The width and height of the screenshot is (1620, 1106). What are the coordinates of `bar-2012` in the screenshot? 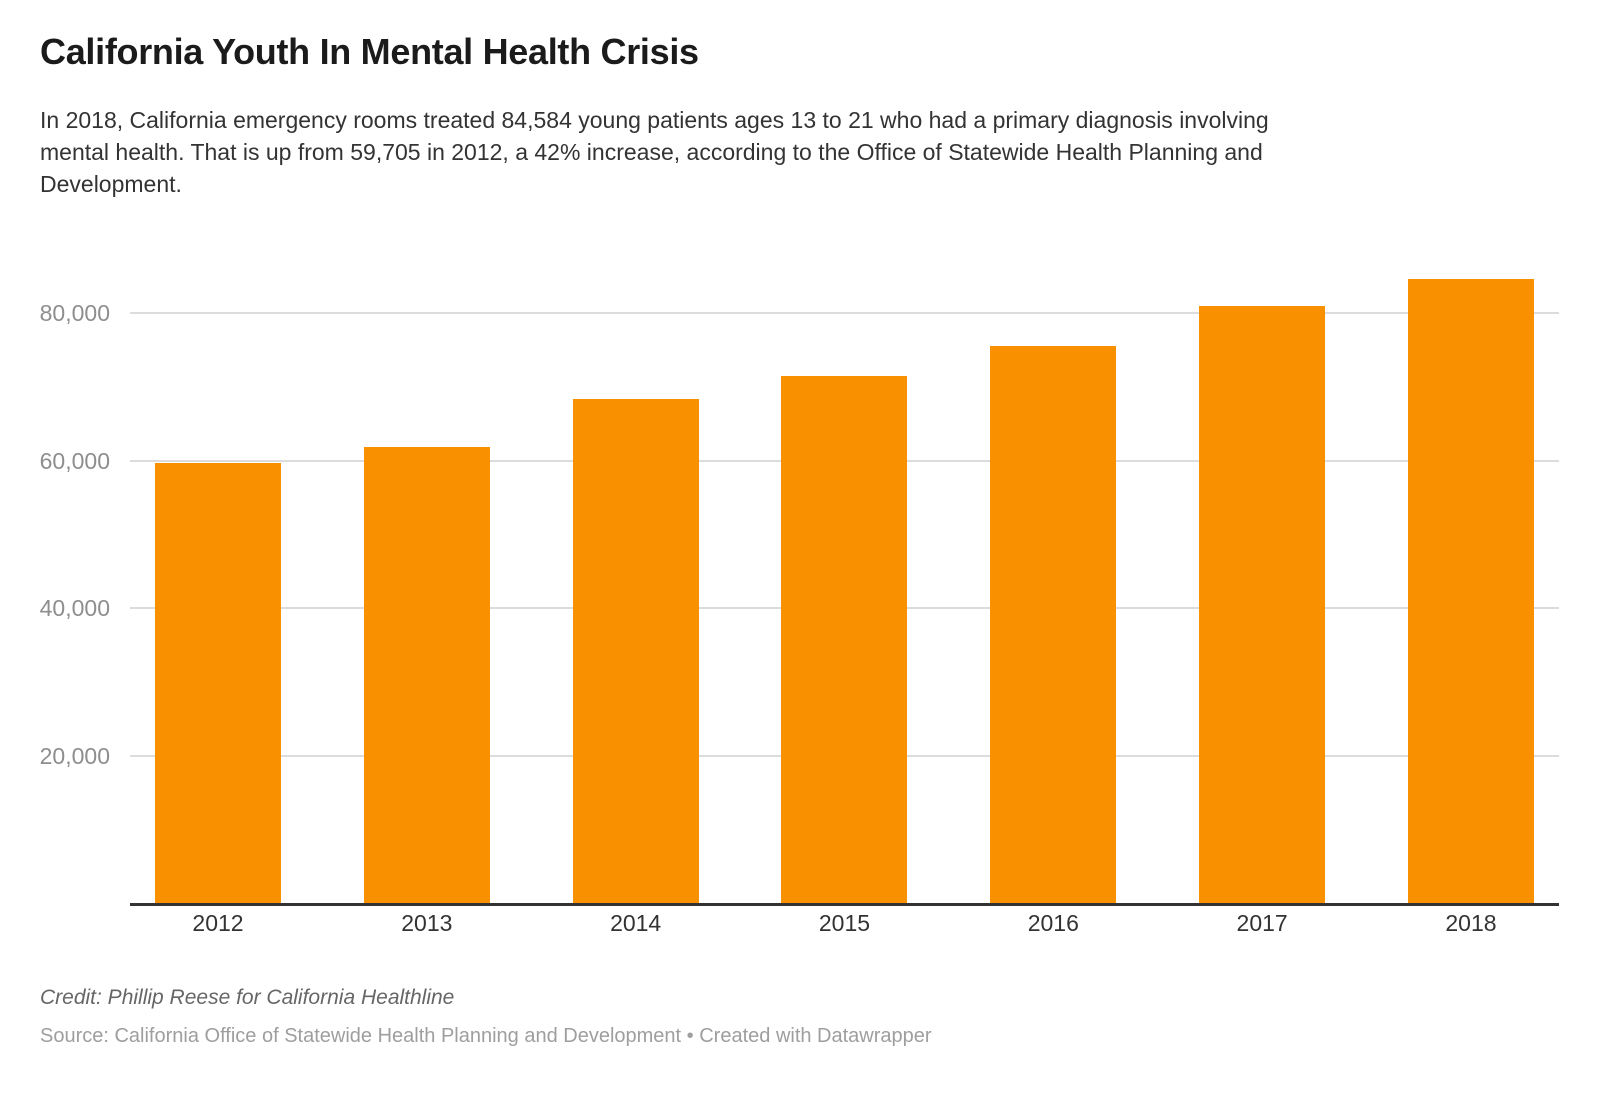 It's located at (218, 682).